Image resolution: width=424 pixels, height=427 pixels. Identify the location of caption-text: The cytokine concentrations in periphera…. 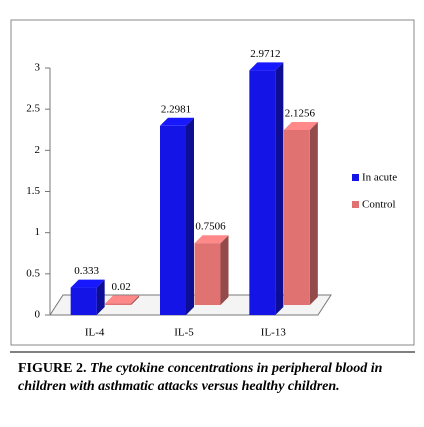
(200, 377).